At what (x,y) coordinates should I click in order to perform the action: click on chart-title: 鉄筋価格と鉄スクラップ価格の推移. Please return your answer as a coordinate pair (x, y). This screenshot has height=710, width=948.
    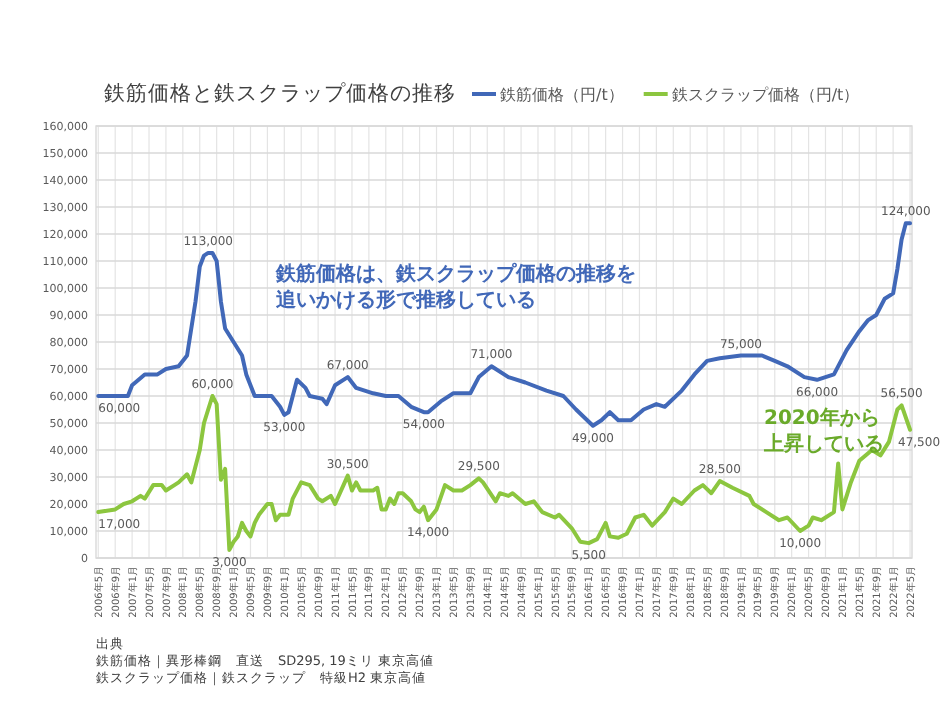
    Looking at the image, I should click on (280, 93).